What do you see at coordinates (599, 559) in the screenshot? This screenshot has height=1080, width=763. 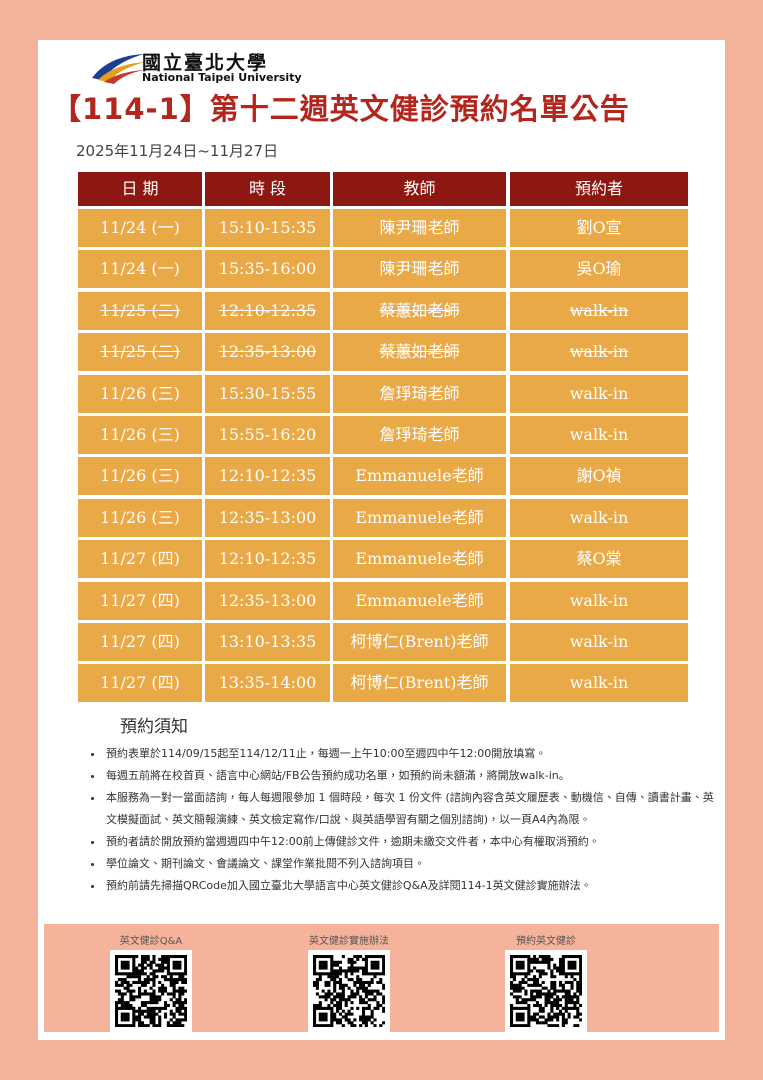 I see `table-cell: 蔡O棠` at bounding box center [599, 559].